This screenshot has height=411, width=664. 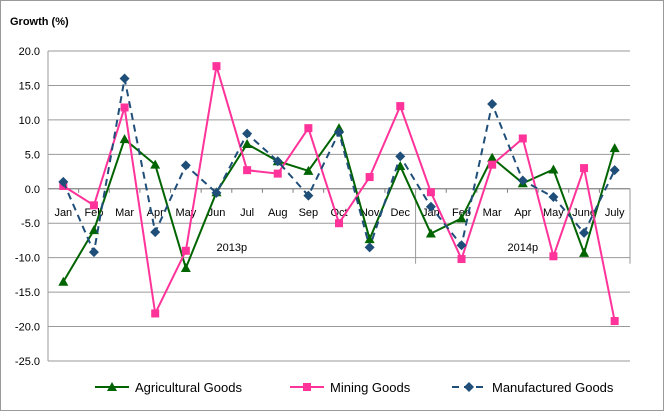 I want to click on y-tick-label: 20.0, so click(x=29, y=52).